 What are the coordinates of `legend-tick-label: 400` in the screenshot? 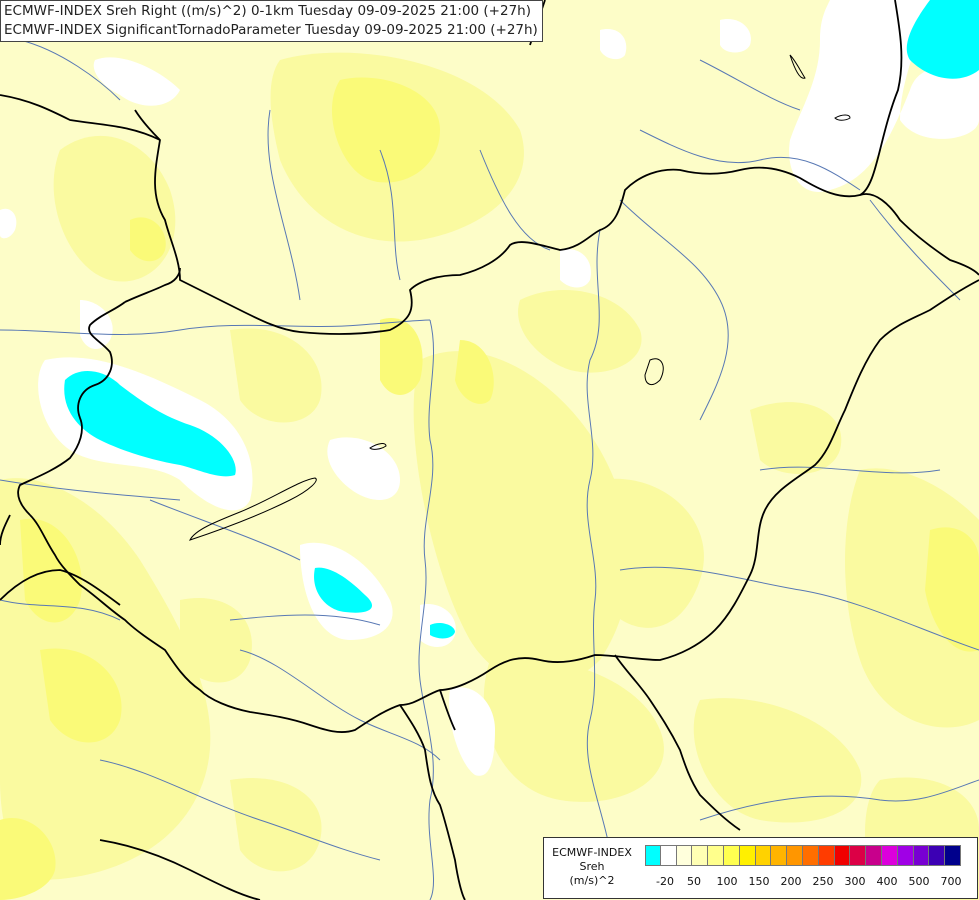 It's located at (887, 881).